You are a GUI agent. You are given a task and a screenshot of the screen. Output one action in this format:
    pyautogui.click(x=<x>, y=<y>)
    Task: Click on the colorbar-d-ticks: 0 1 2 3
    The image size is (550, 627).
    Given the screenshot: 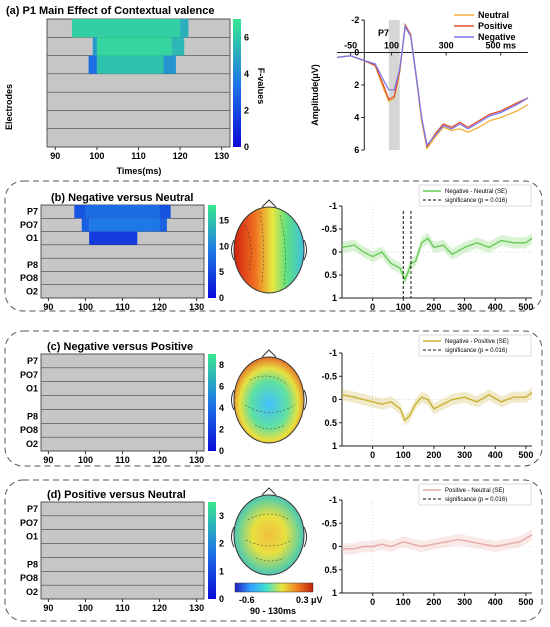 What is the action you would take?
    pyautogui.click(x=221, y=557)
    